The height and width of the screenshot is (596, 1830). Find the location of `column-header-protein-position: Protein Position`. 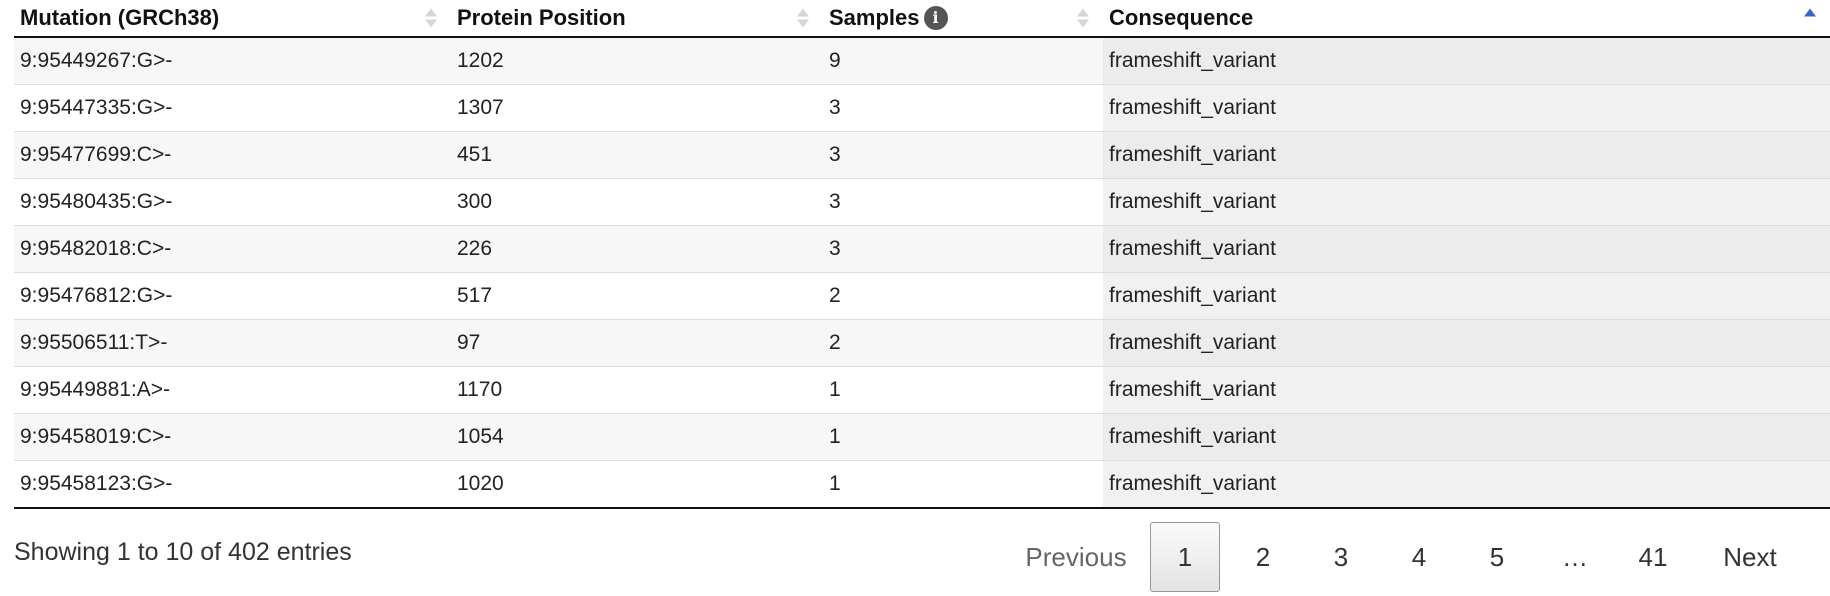

column-header-protein-position: Protein Position is located at coordinates (637, 19).